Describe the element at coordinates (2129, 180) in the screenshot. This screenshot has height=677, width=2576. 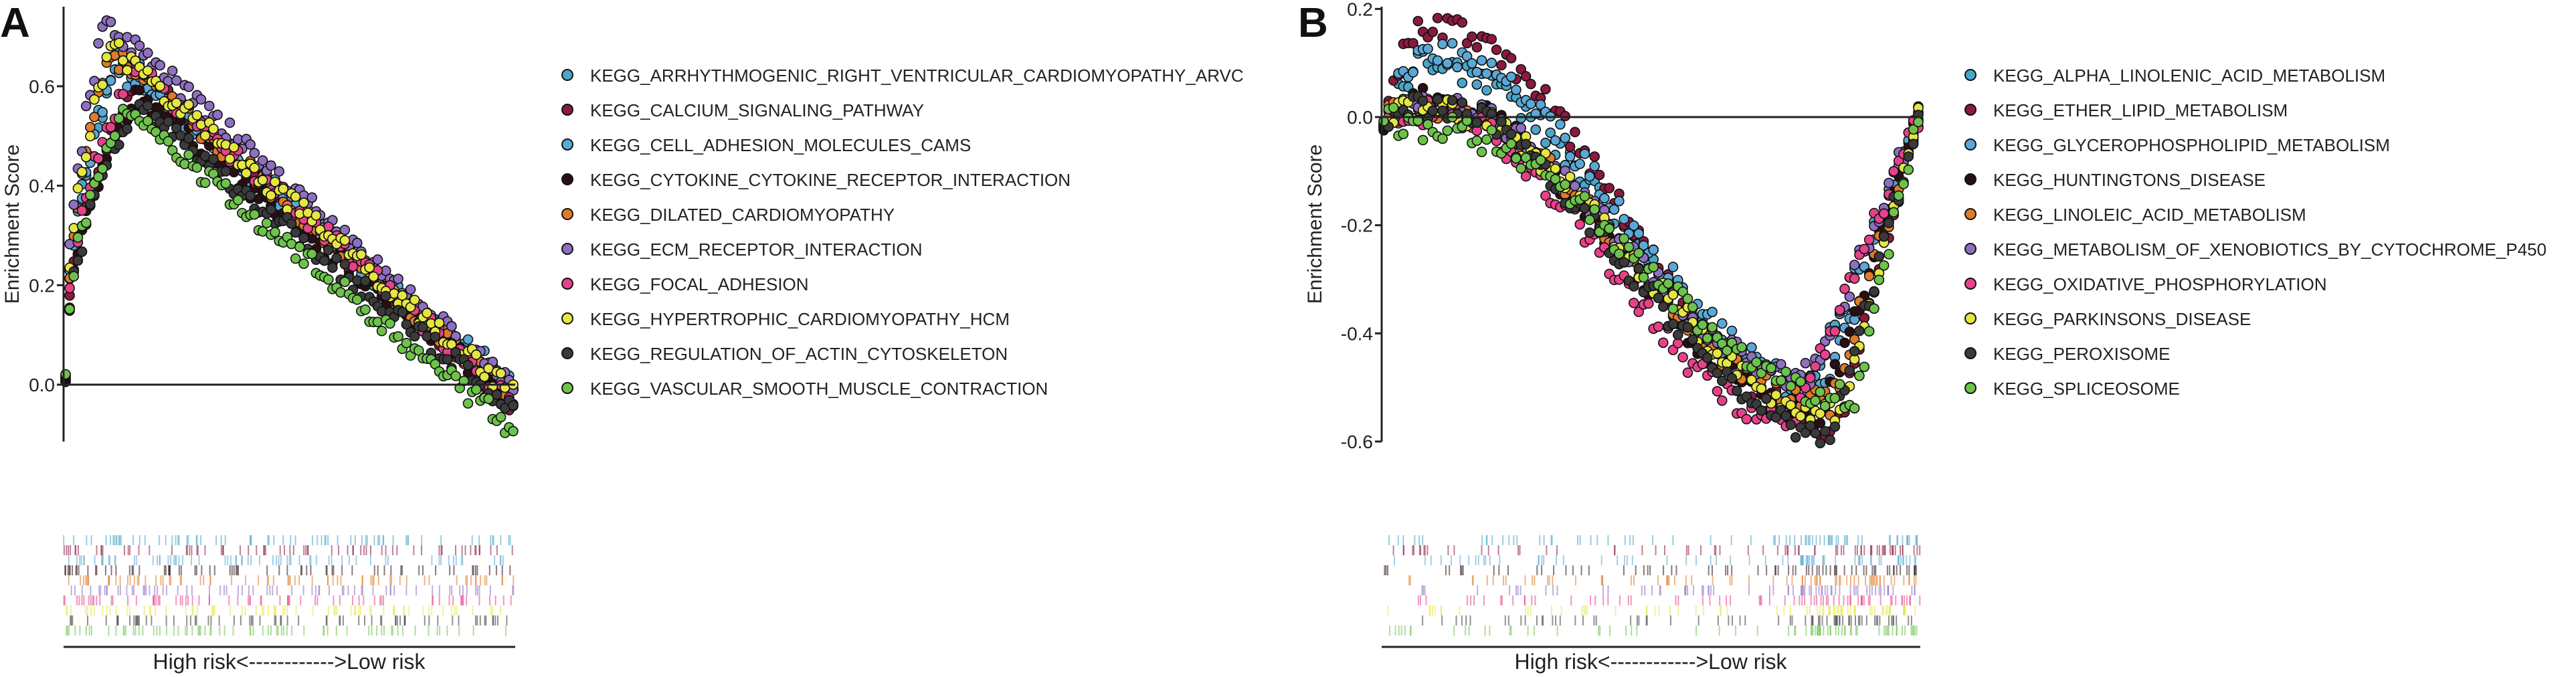
I see `legend-entry: KEGG_HUNTINGTONS_DISEASE` at that location.